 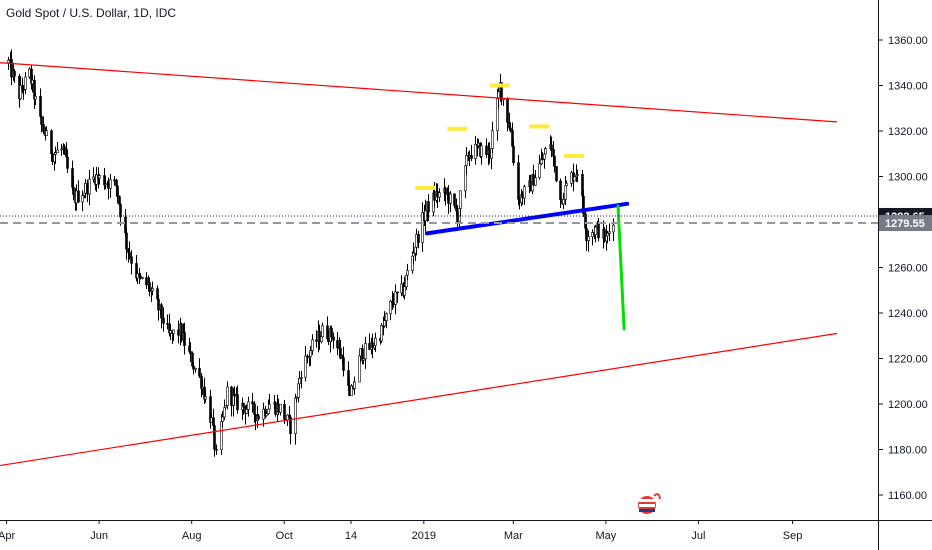 I want to click on x-tick-label: 14, so click(x=351, y=536).